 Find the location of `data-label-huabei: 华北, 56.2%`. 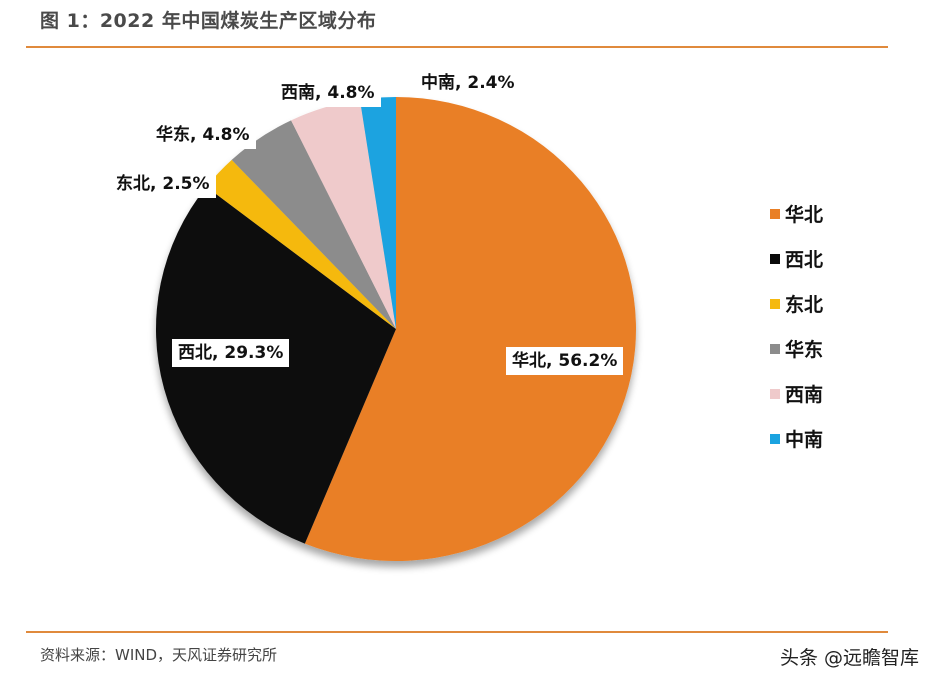

data-label-huabei: 华北, 56.2% is located at coordinates (565, 361).